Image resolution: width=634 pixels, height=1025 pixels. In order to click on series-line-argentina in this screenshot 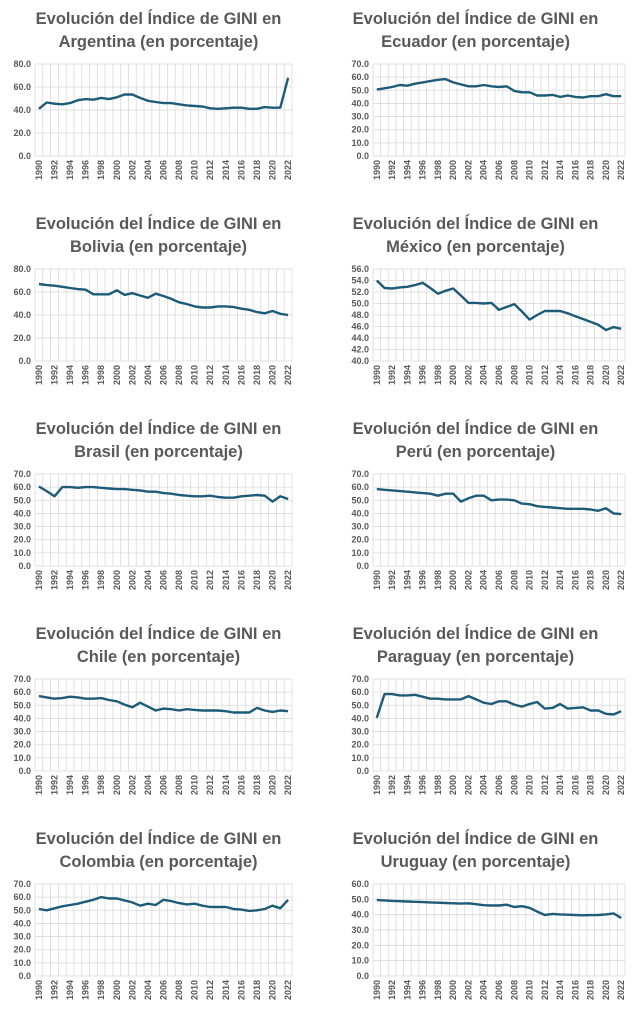, I will do `click(163, 93)`.